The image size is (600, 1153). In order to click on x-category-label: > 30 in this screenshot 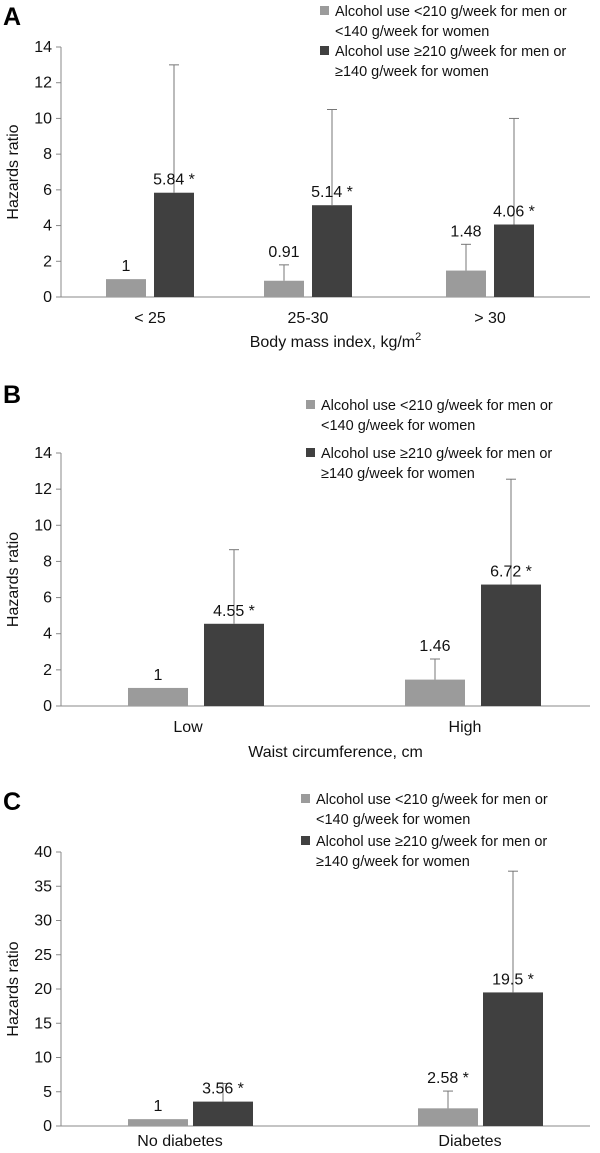, I will do `click(490, 318)`.